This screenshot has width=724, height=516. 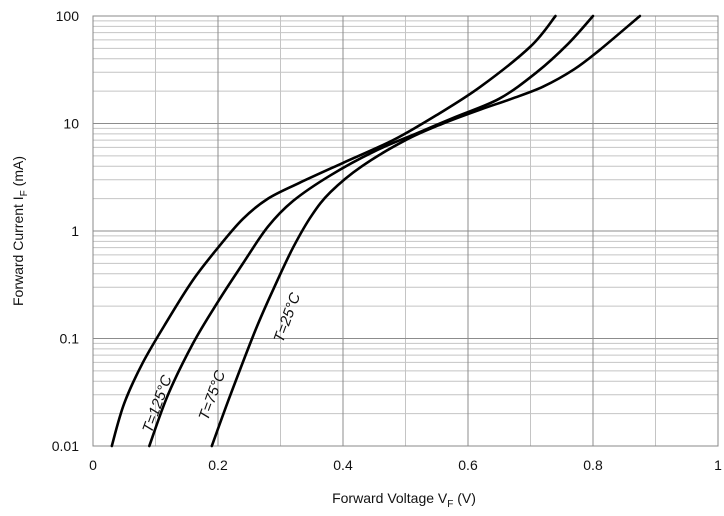 What do you see at coordinates (71, 124) in the screenshot?
I see `y-tick-label: 10` at bounding box center [71, 124].